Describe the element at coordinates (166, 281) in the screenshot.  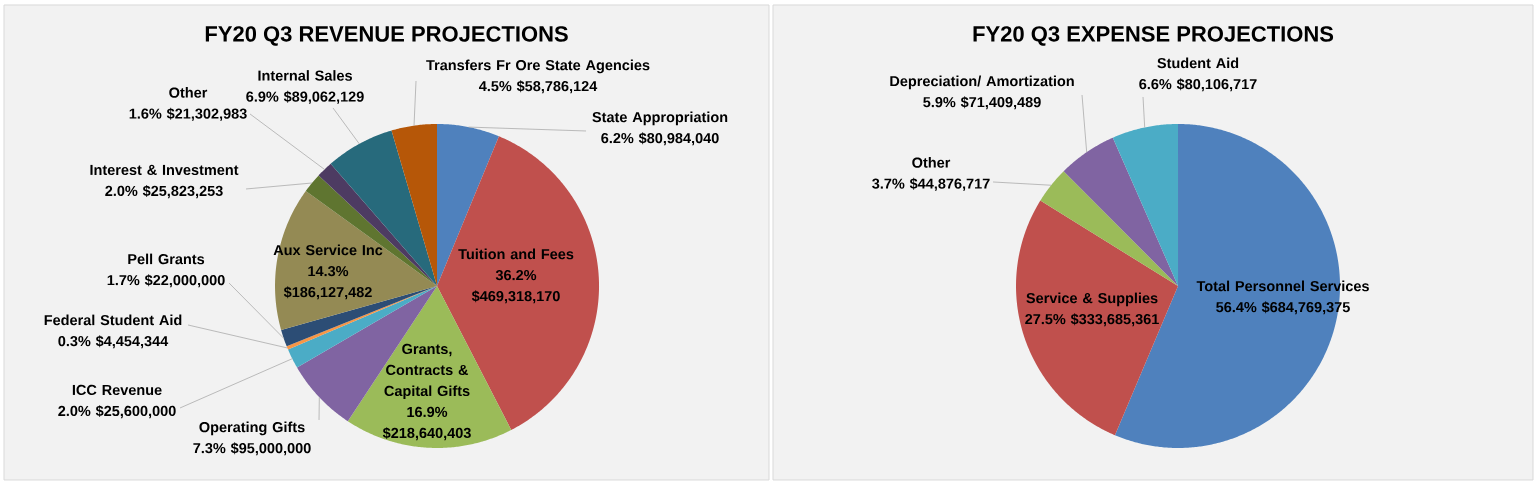
I see `data-label: 1.7% $22,000,000` at that location.